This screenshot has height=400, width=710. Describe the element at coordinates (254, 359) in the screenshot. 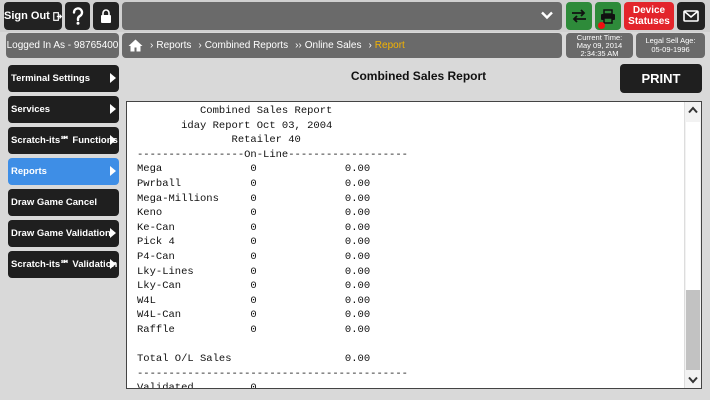

I see `report-line: Total O/L Sales 0.00` at that location.